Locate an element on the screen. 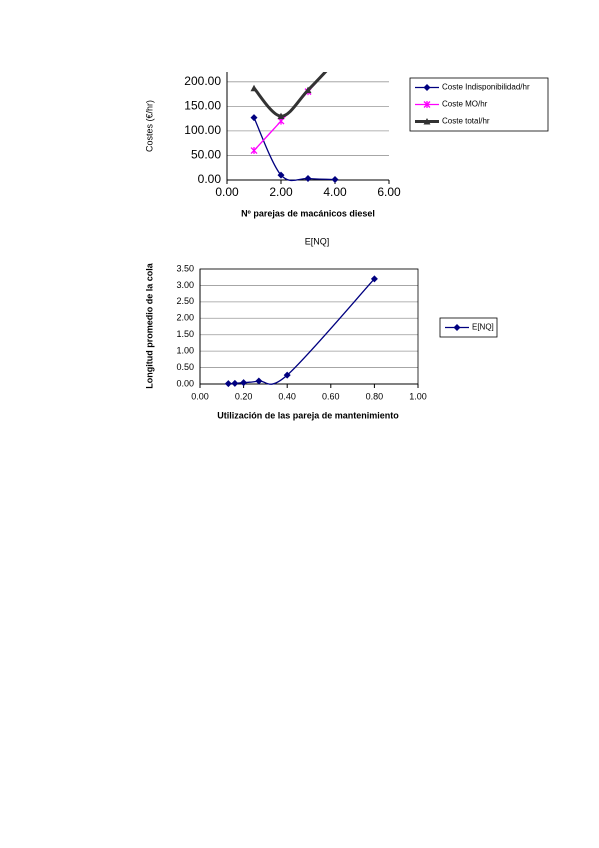  y-tick-label: 100.00 is located at coordinates (202, 130).